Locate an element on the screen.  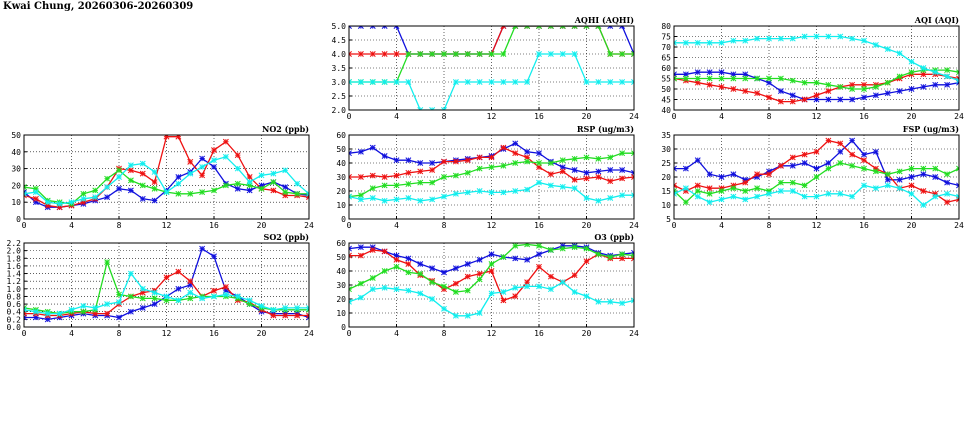
y-tick-label: 50 is located at coordinates (341, 257).